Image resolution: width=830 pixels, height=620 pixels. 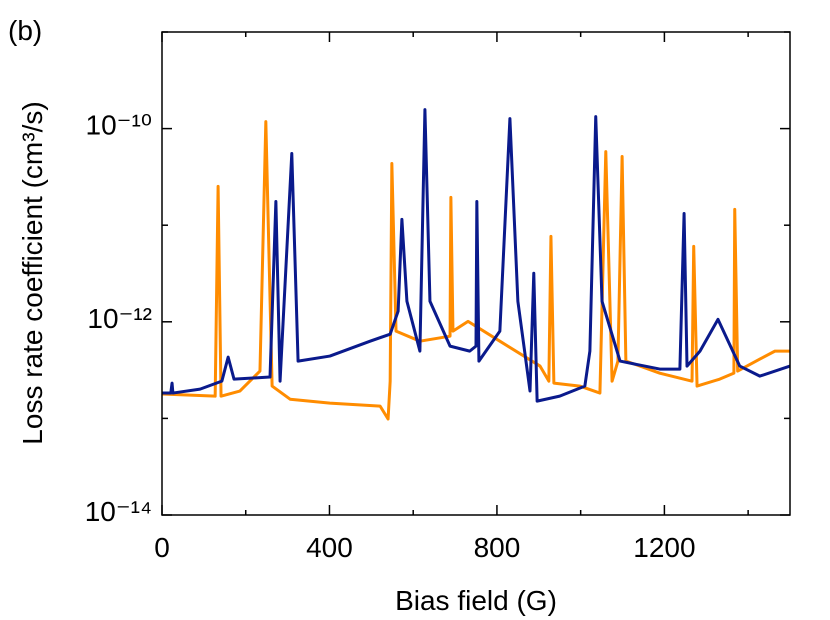 I want to click on panel-label: (b), so click(x=25, y=30).